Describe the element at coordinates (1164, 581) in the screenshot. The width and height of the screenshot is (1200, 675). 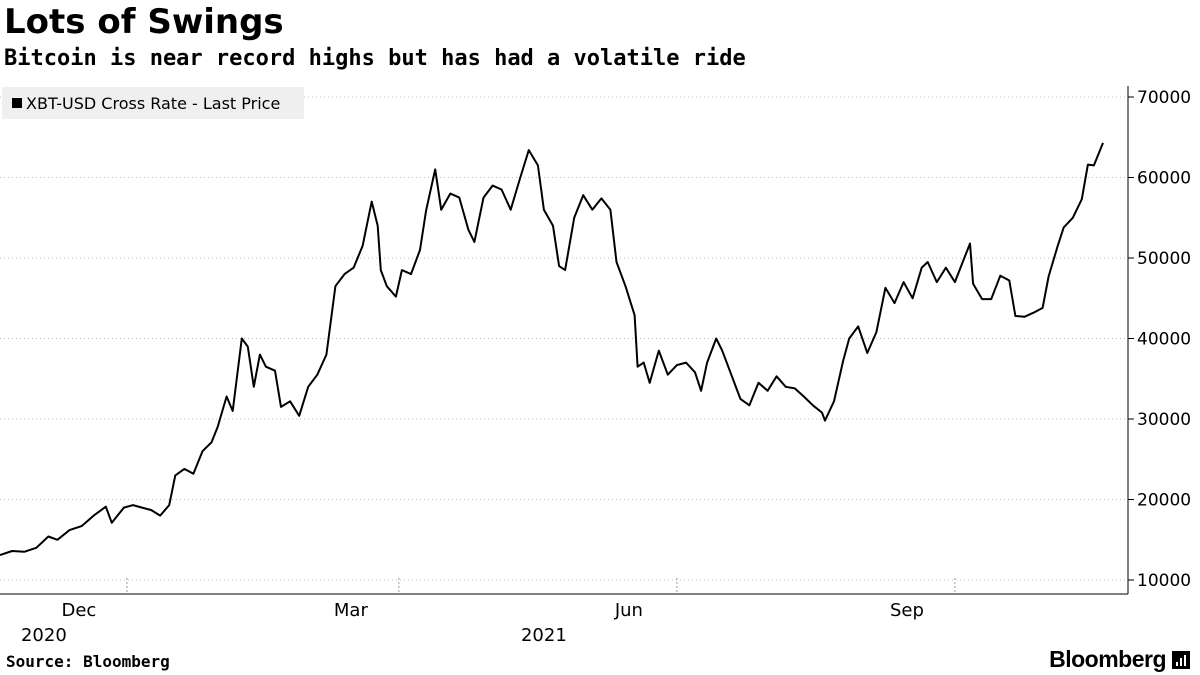
I see `y-tick-label: 10000` at that location.